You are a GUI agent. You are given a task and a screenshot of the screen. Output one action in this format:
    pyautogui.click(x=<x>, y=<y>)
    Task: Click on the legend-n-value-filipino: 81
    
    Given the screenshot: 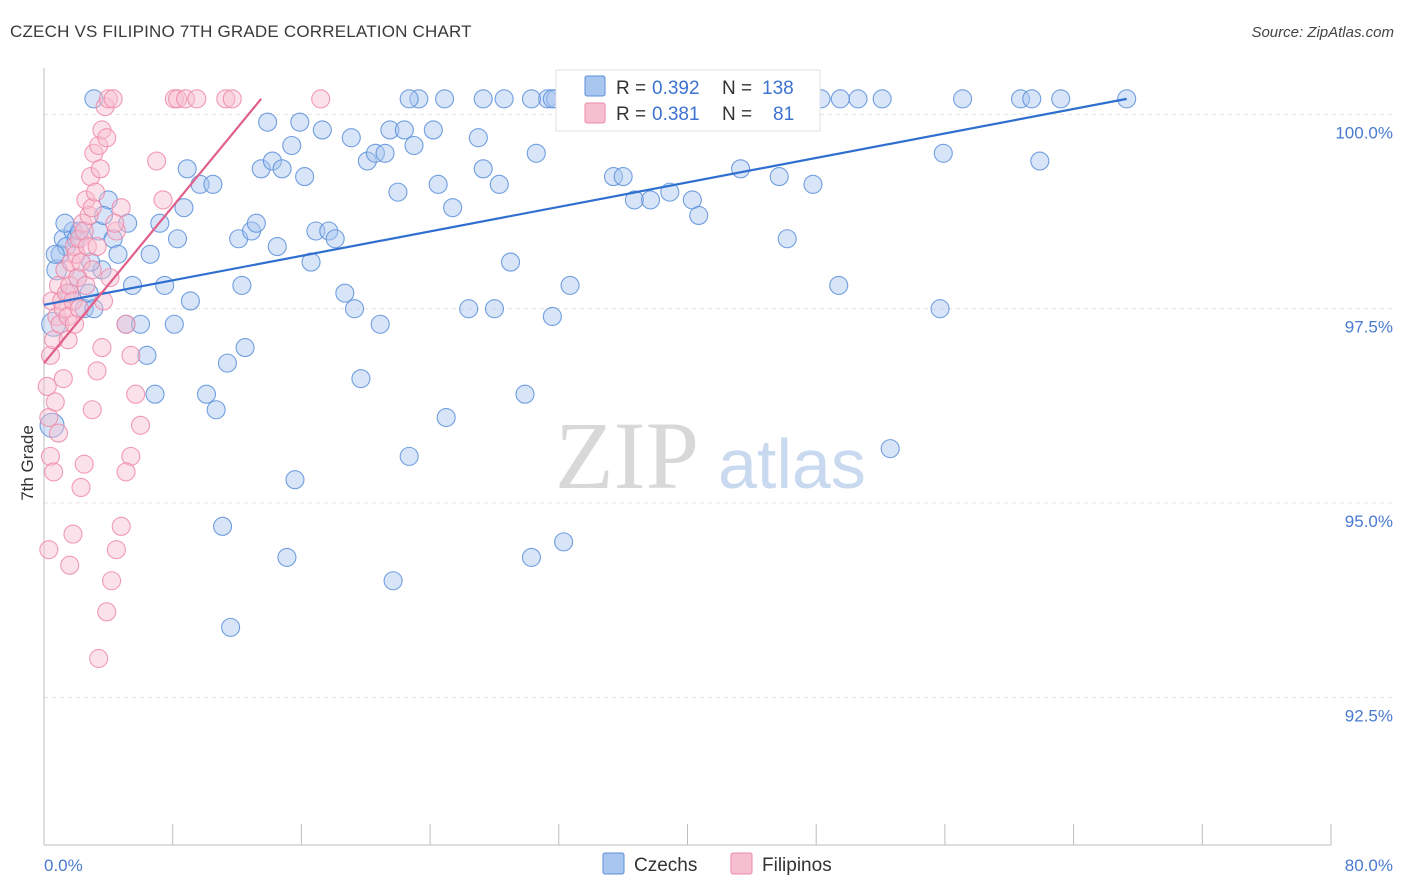 What is the action you would take?
    pyautogui.click(x=783, y=114)
    